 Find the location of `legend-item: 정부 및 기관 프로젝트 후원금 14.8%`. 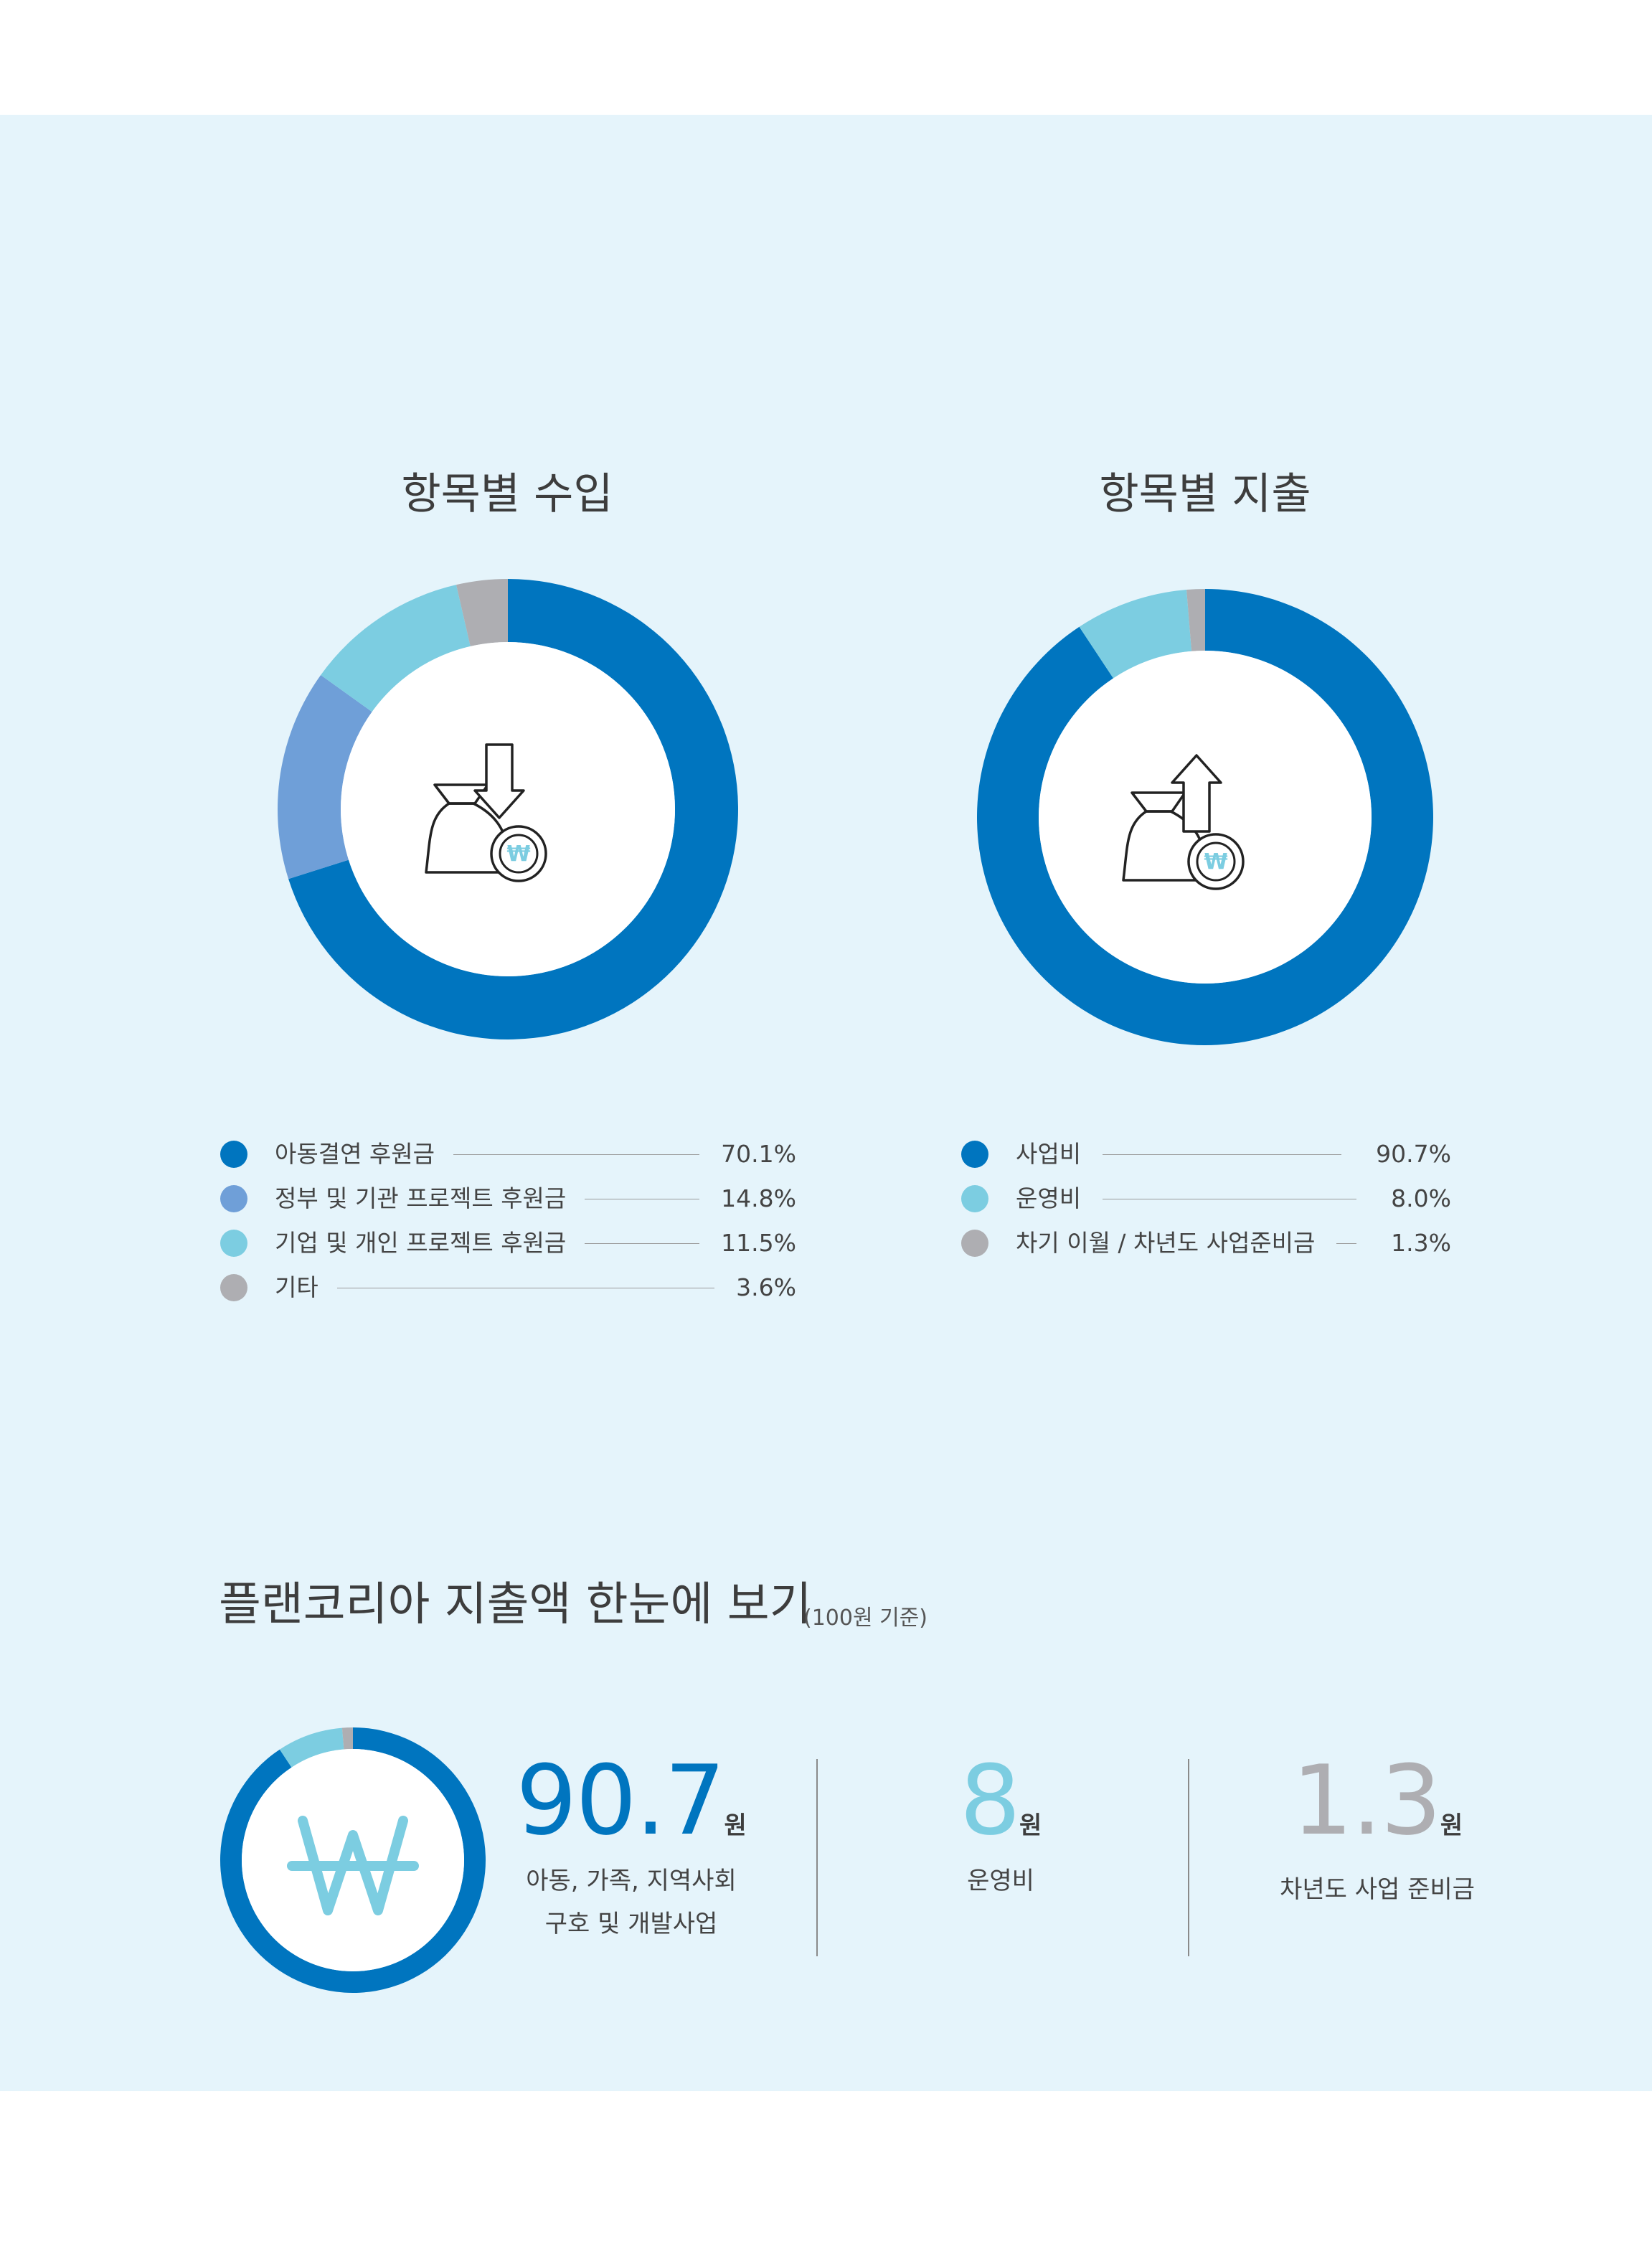

legend-item: 정부 및 기관 프로젝트 후원금 14.8% is located at coordinates (508, 1200).